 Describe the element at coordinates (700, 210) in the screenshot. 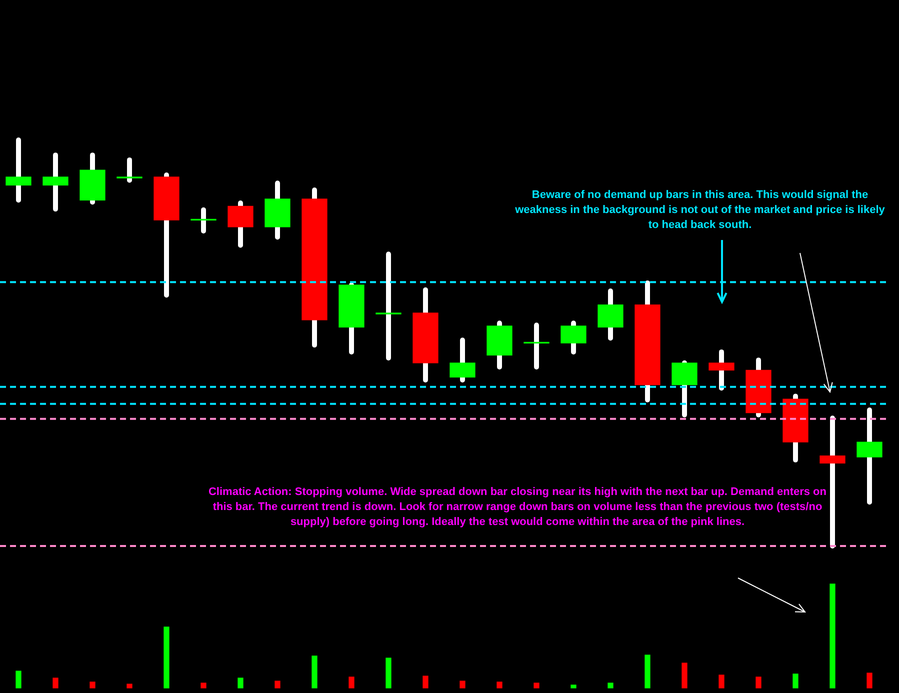

I see `annotation: Beware of no demand up bars in this area. This would signal the weakness in the background is not out of the market and price is likely to head back south.` at that location.